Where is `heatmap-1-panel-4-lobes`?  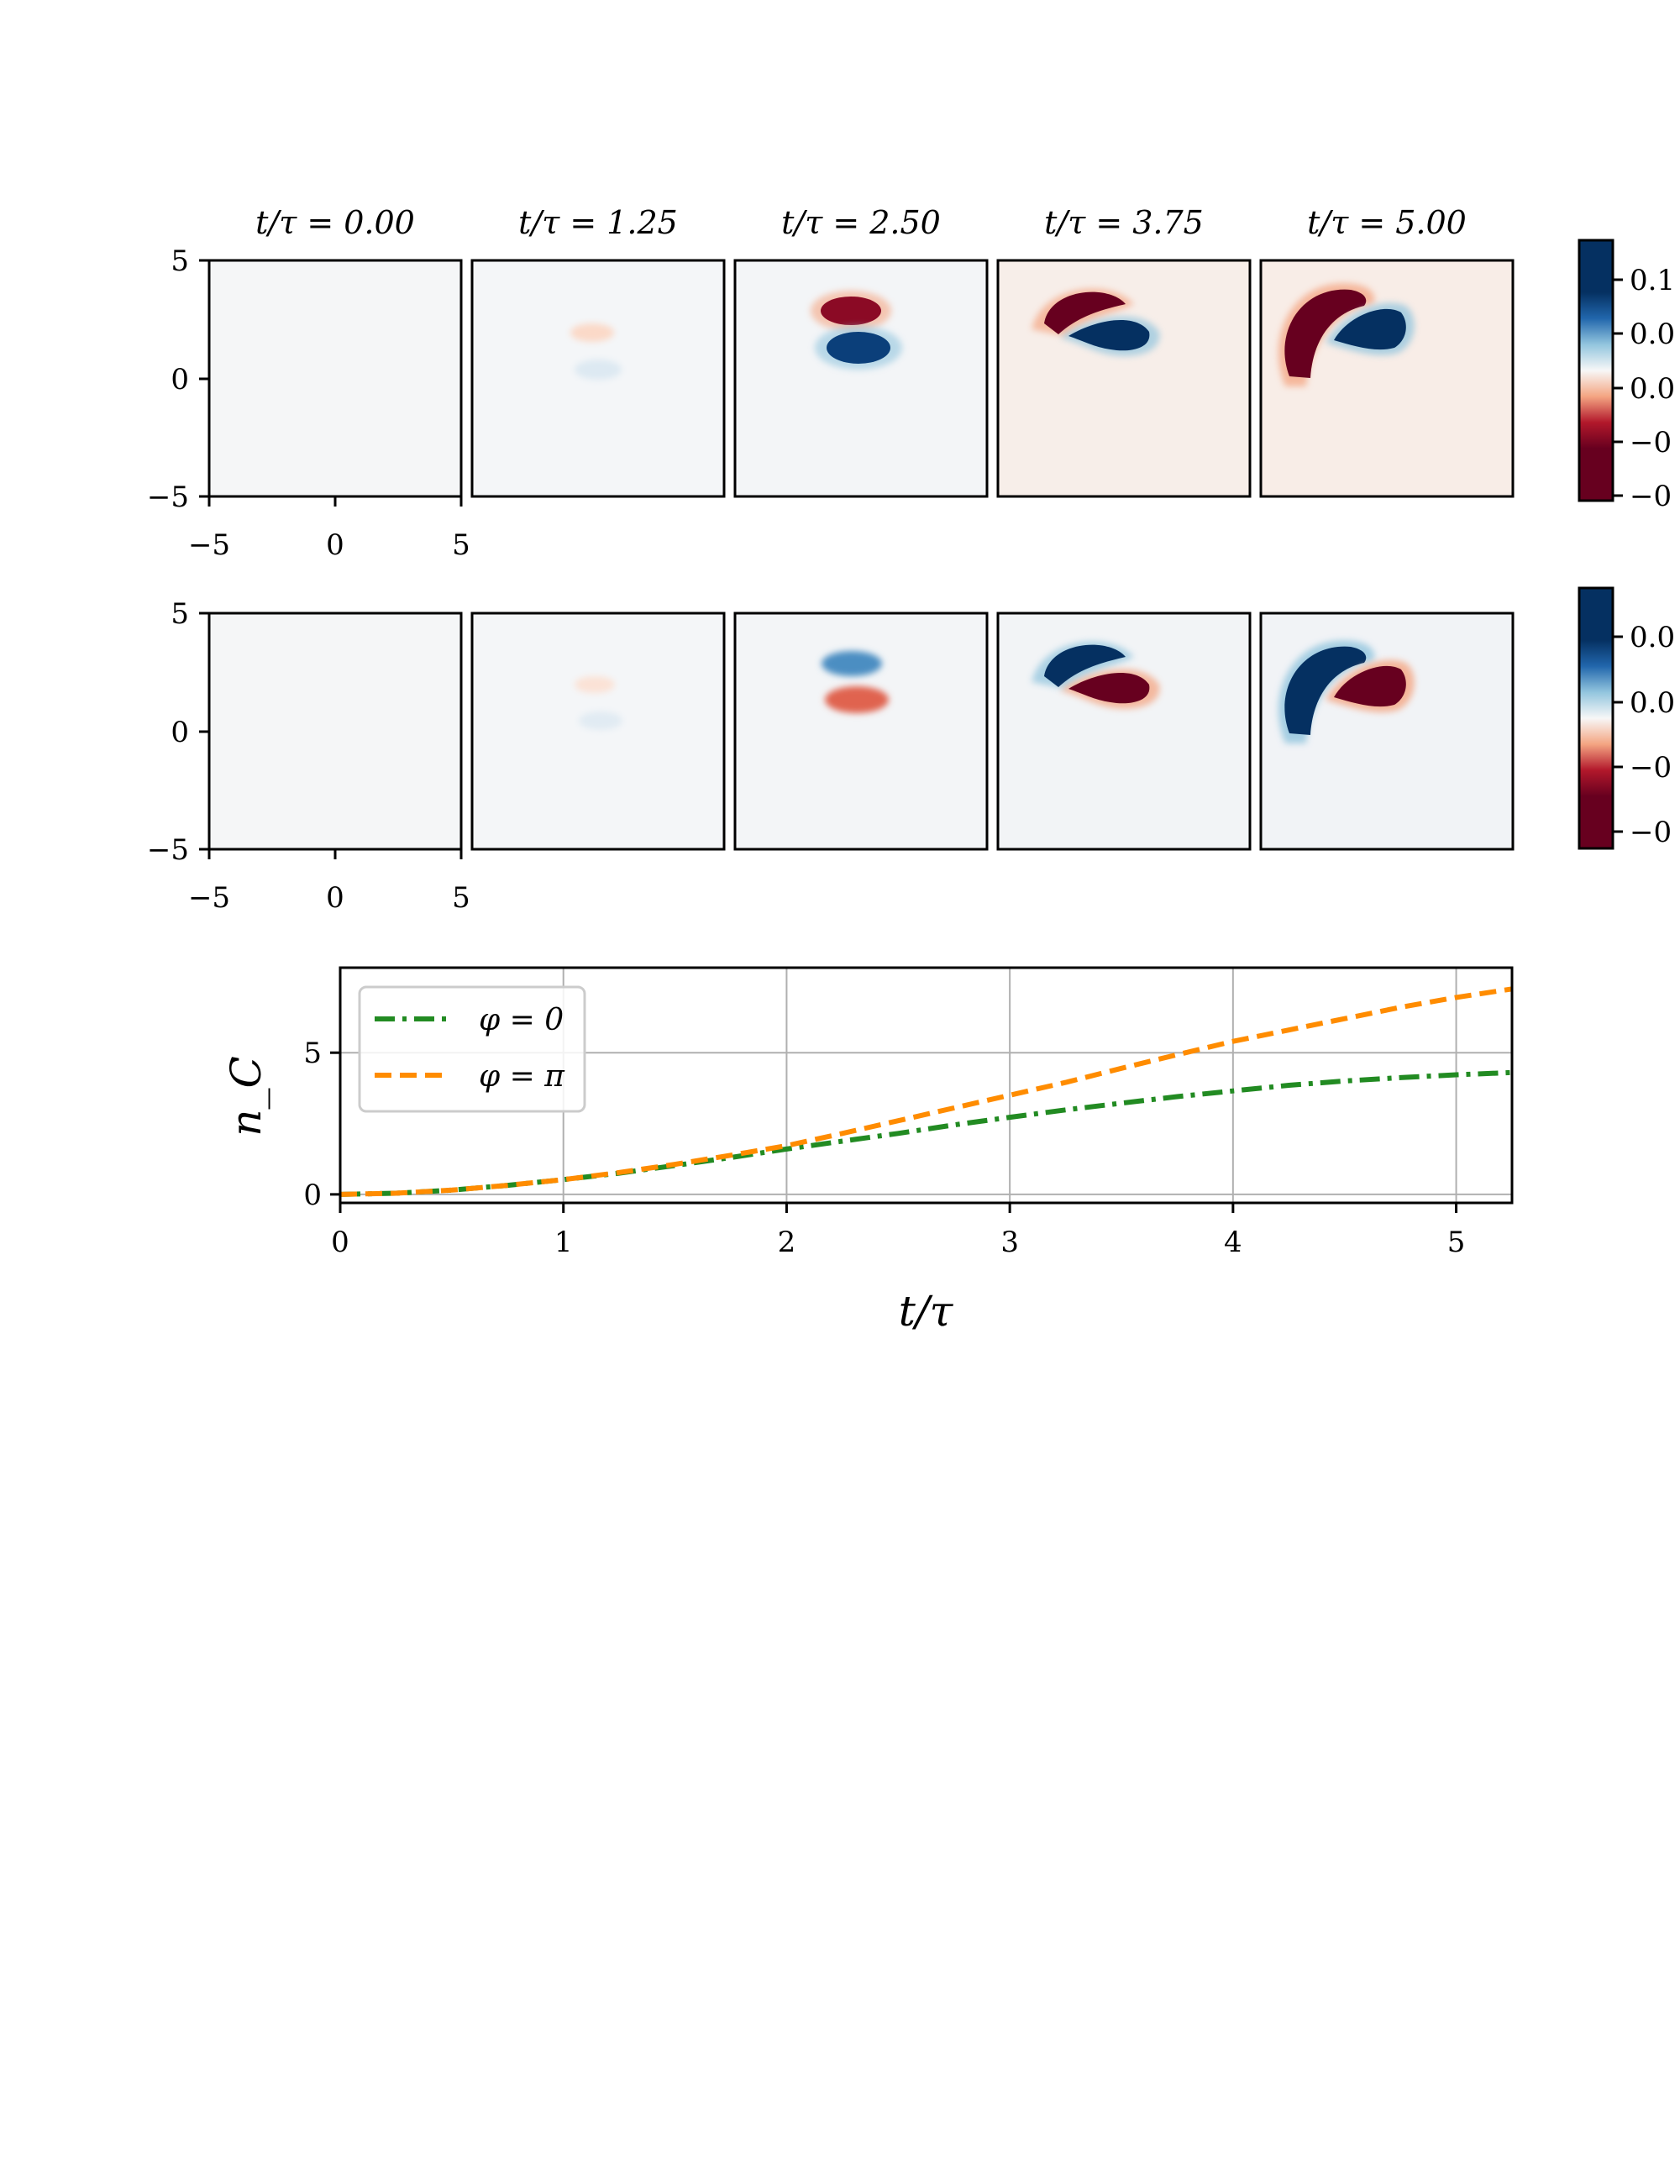
heatmap-1-panel-4-lobes is located at coordinates (1096, 322).